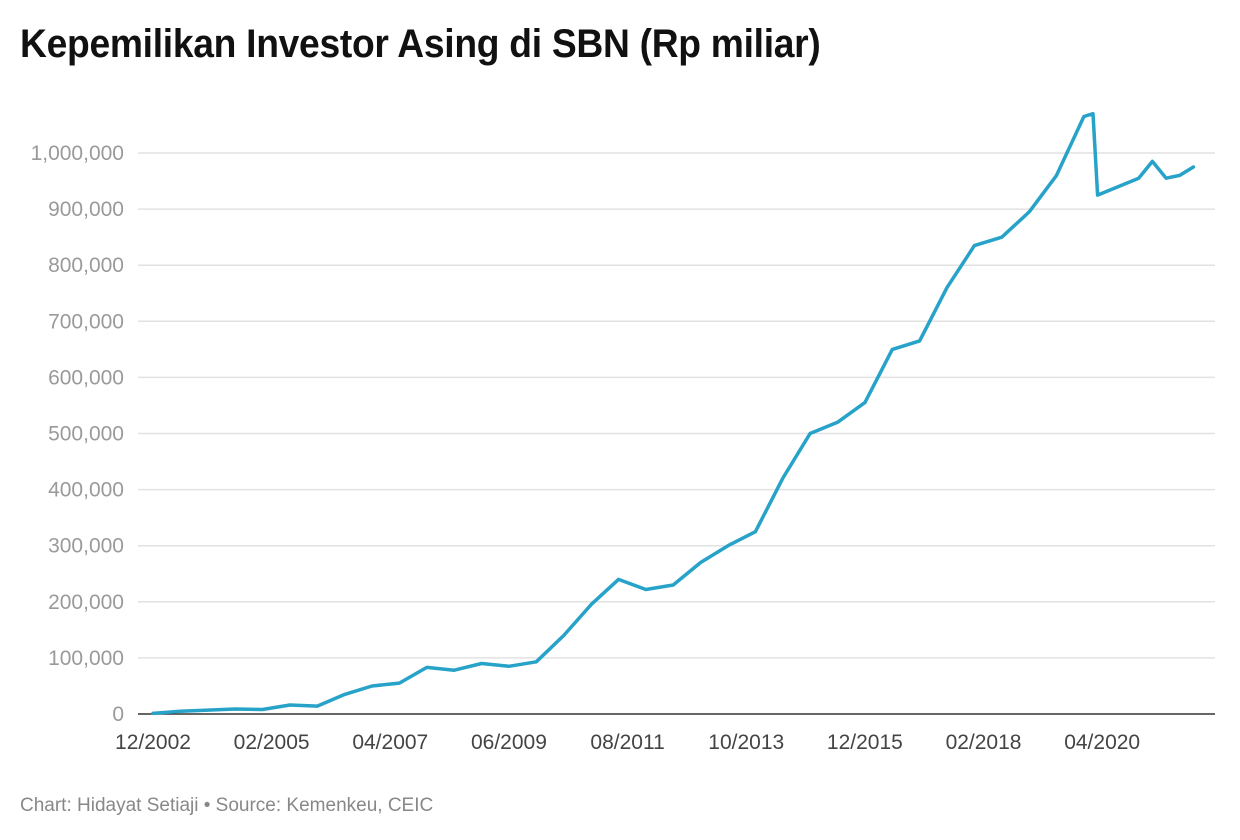 The image size is (1240, 840). I want to click on x-tick-label: 04/2007, so click(390, 742).